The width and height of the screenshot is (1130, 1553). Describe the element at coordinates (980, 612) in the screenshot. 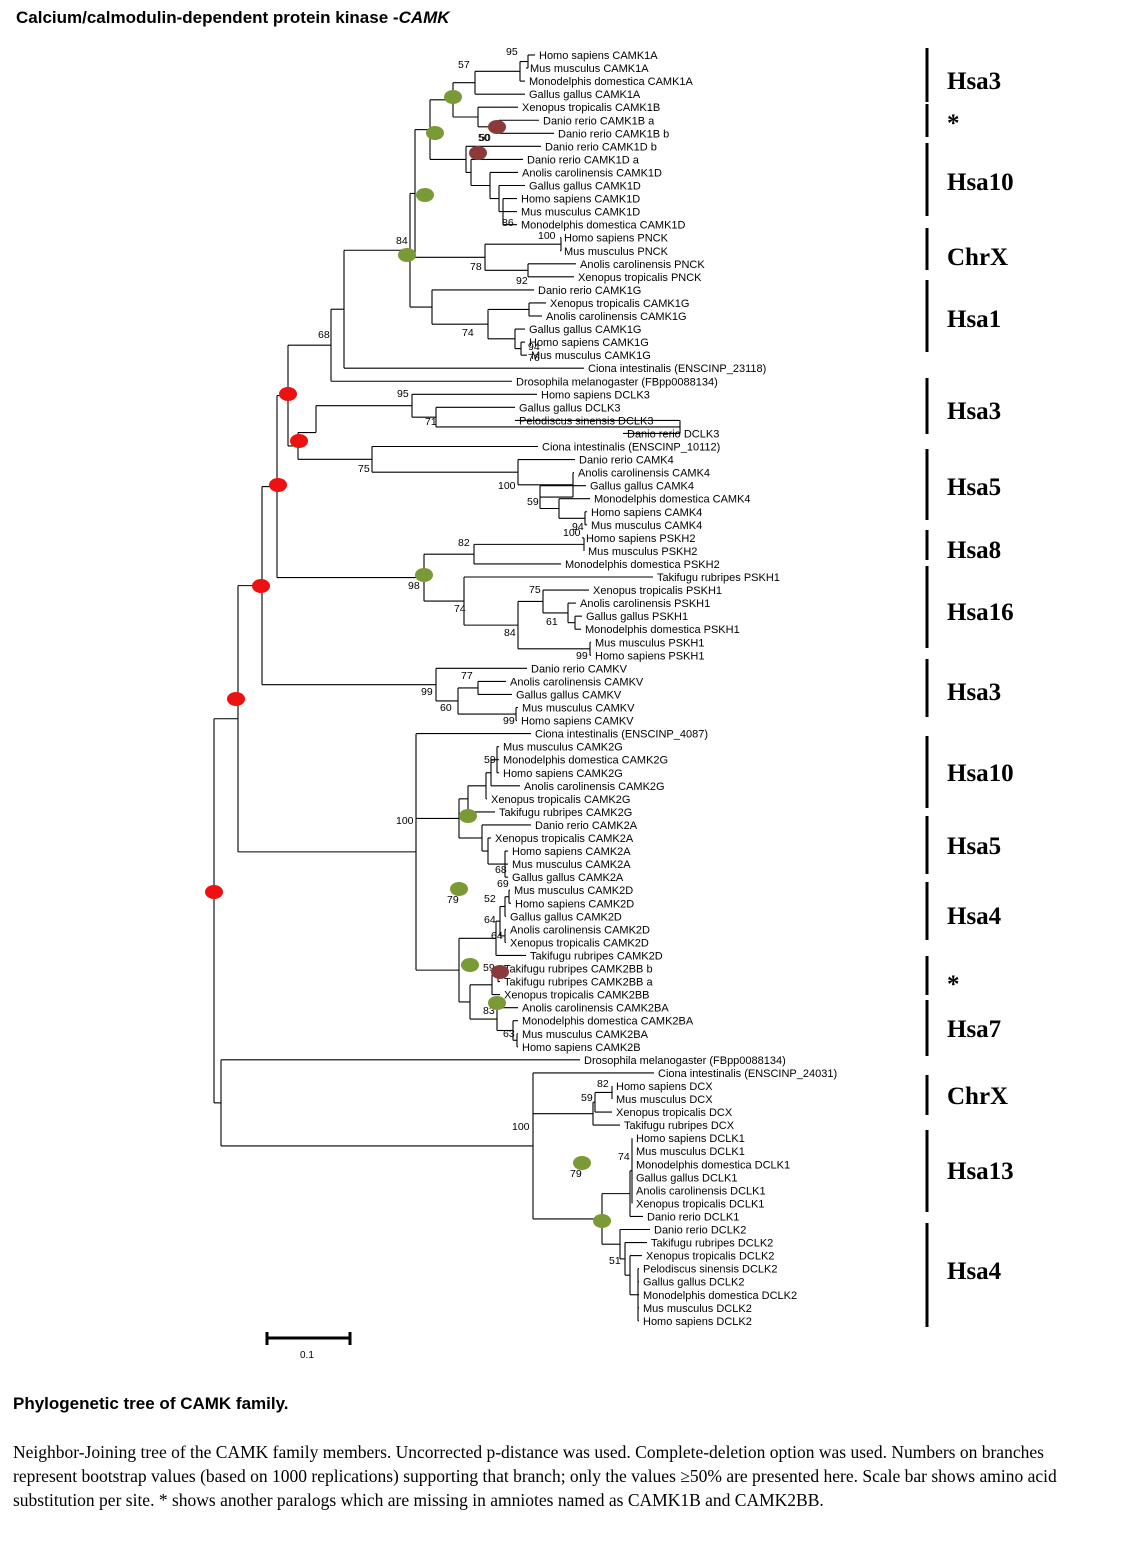

I see `chromosome-label: Hsa16` at that location.